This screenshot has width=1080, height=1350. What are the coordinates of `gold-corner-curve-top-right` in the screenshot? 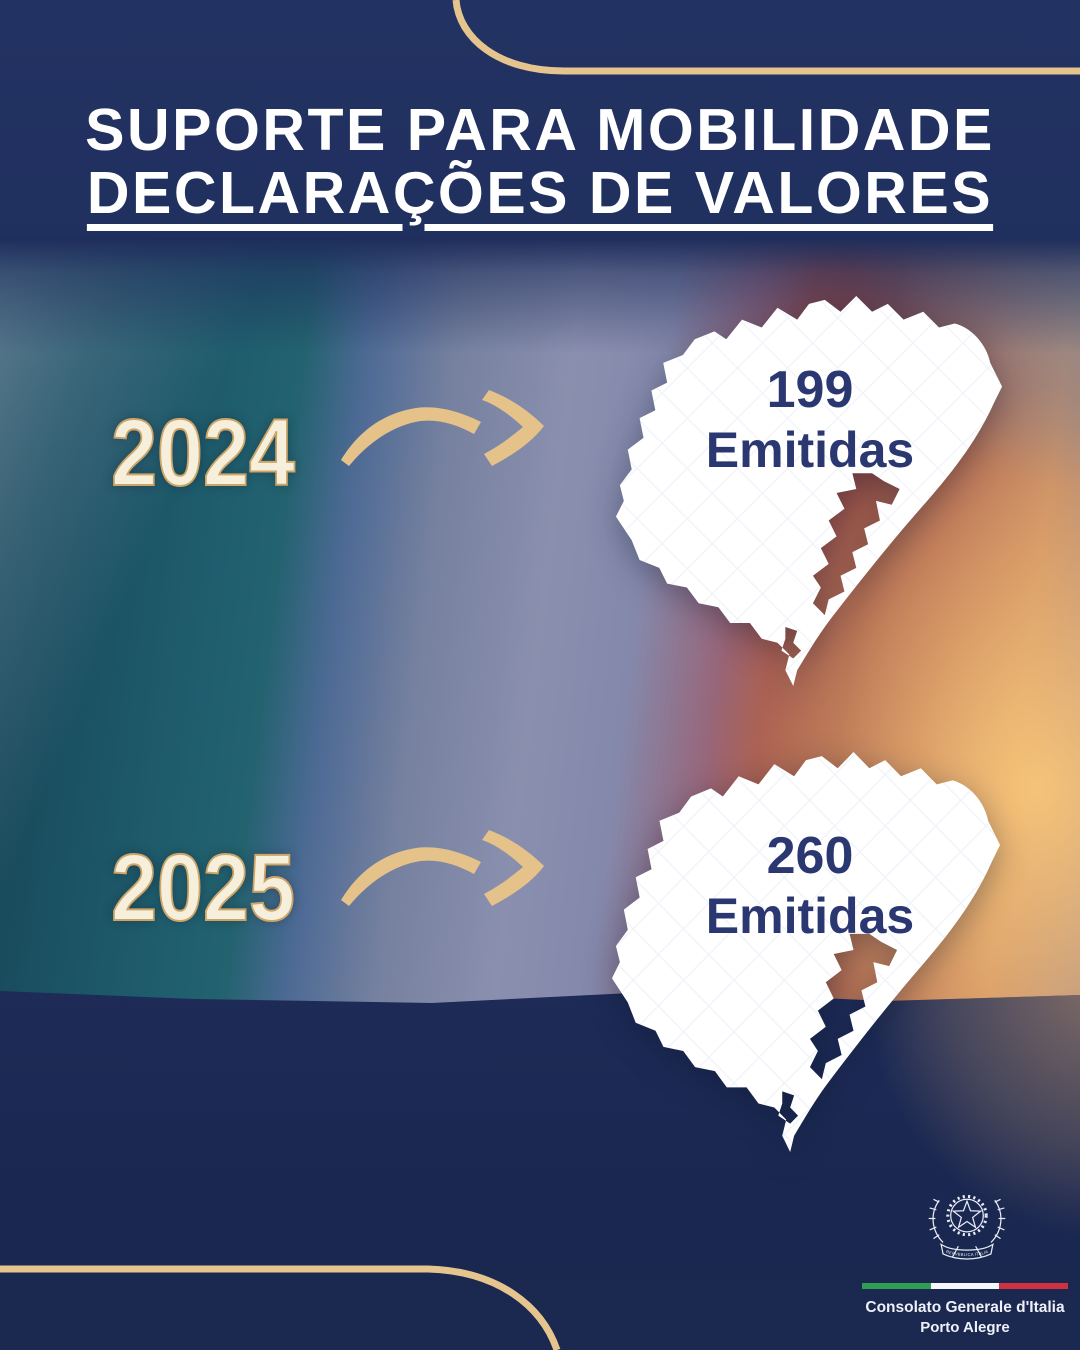 It's located at (766, 37).